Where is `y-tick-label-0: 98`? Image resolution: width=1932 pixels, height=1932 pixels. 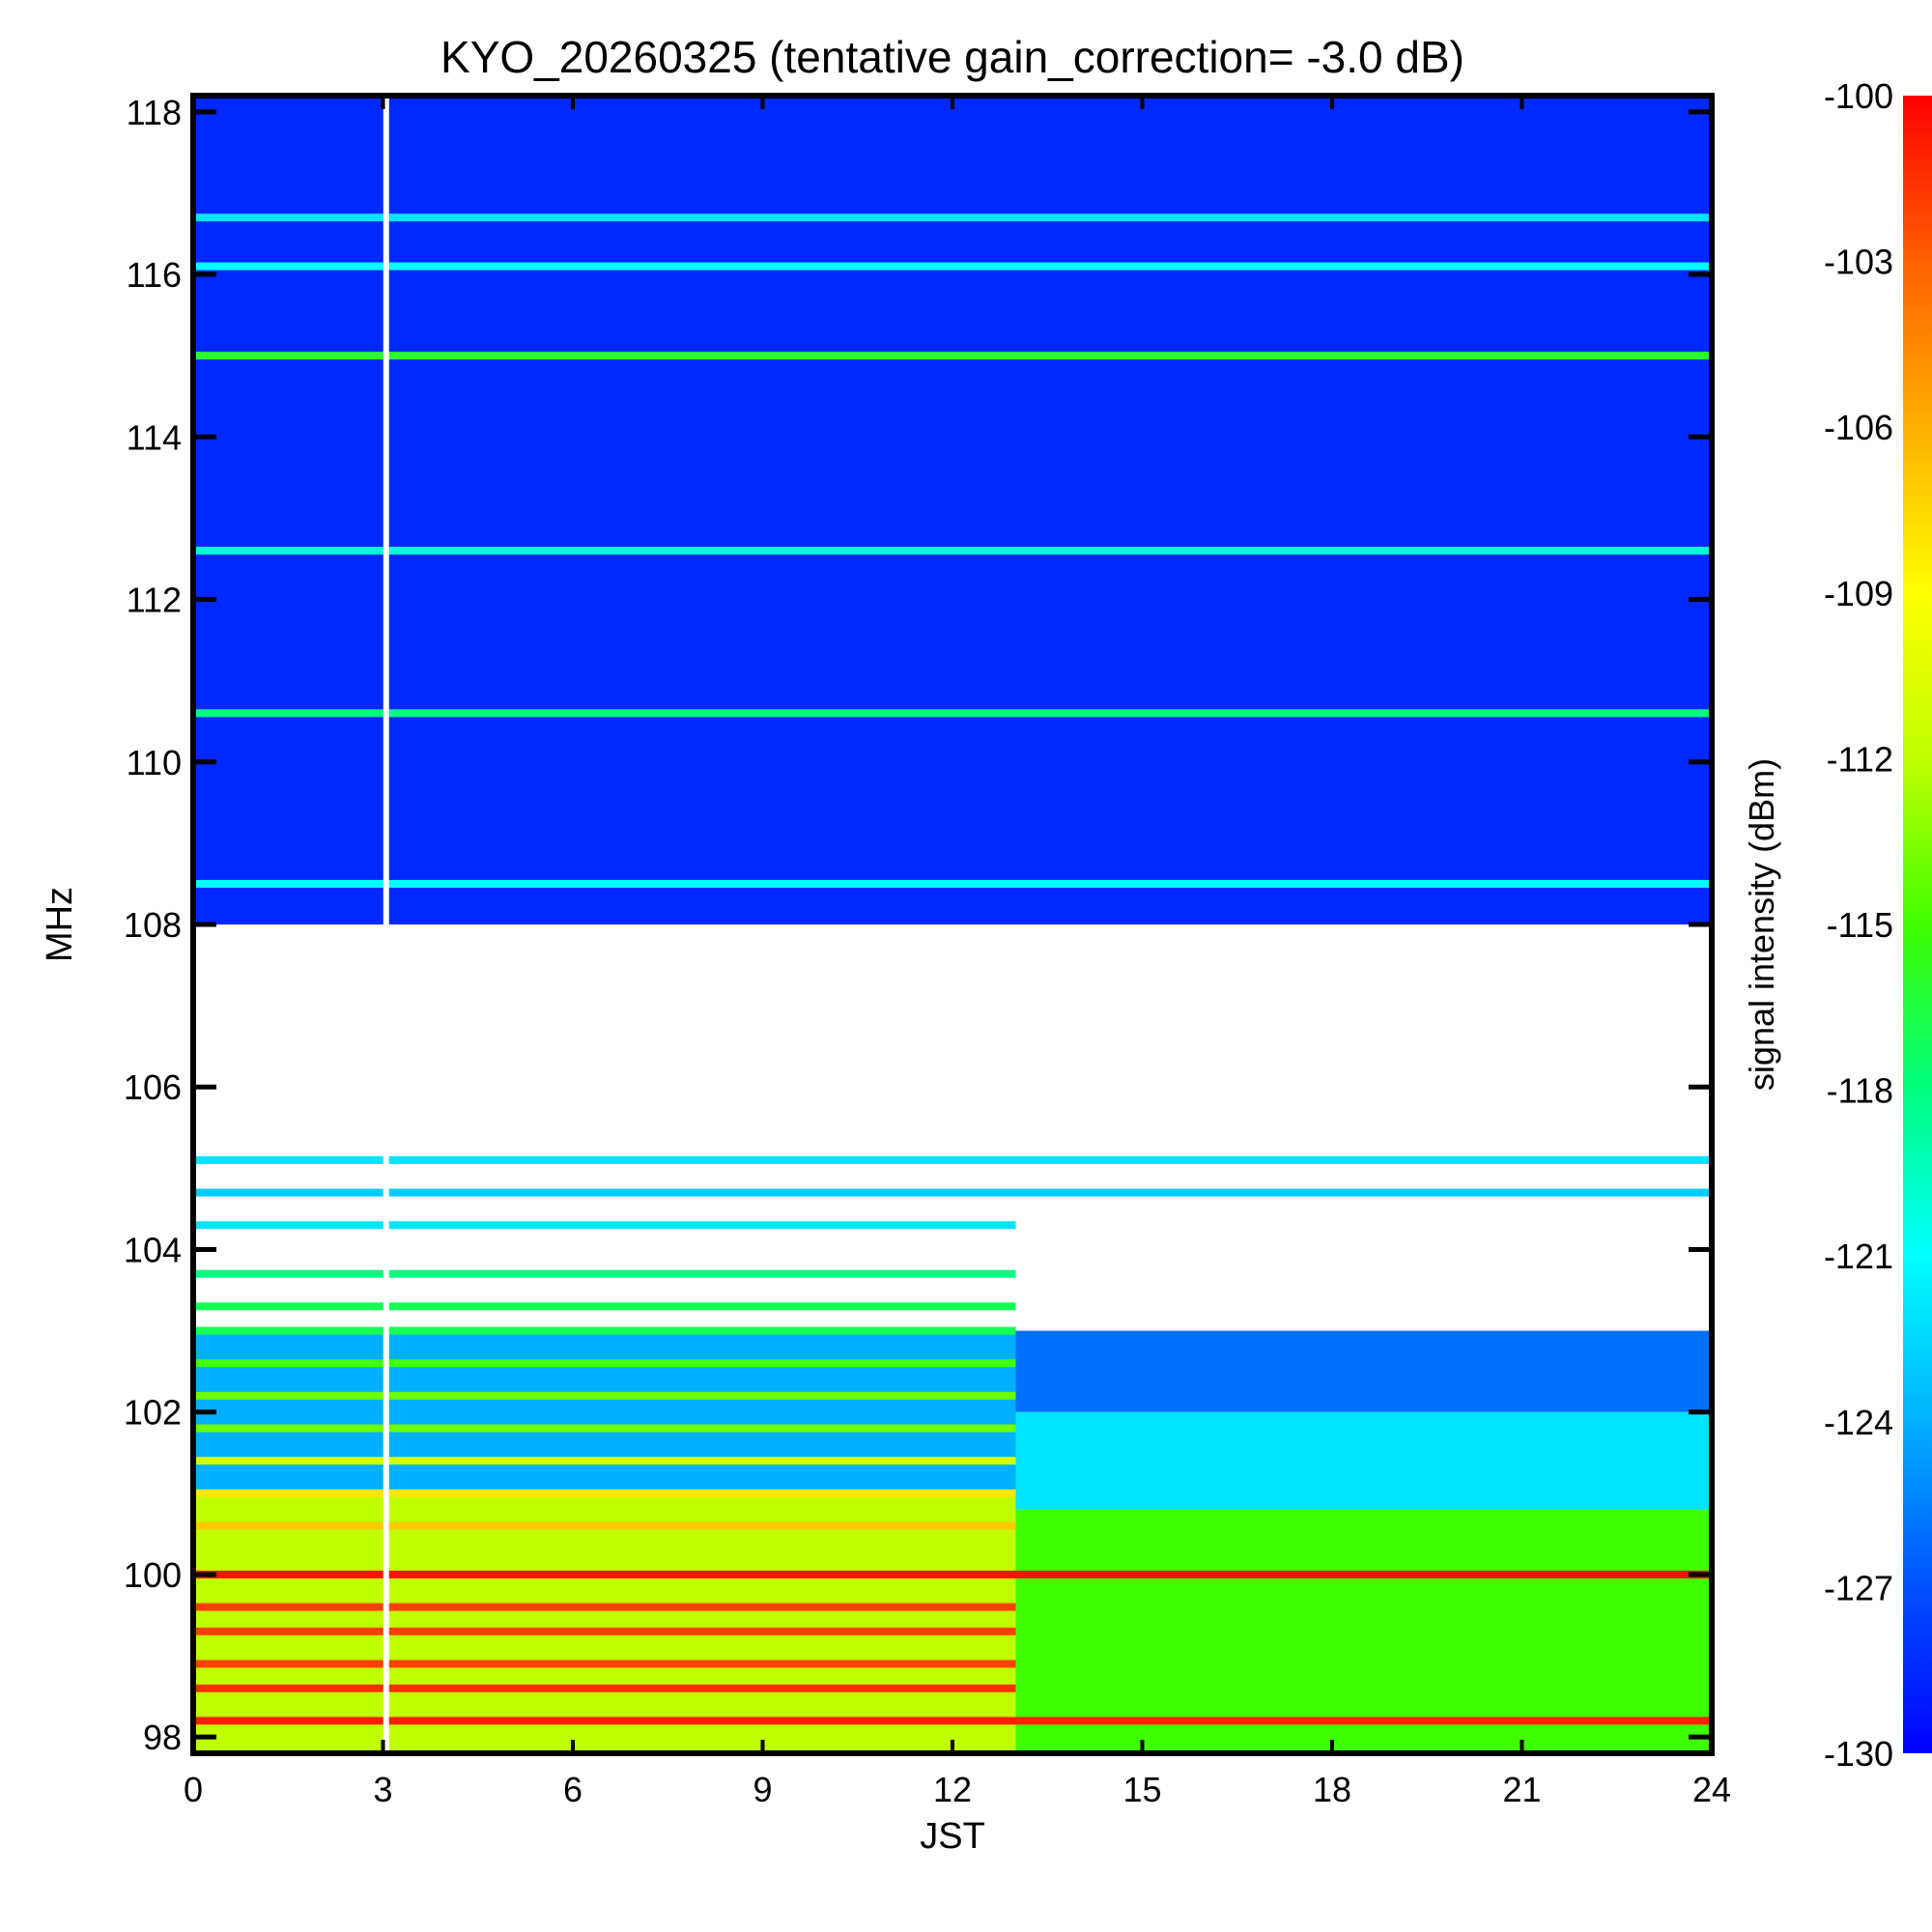
y-tick-label-0: 98 is located at coordinates (162, 1737).